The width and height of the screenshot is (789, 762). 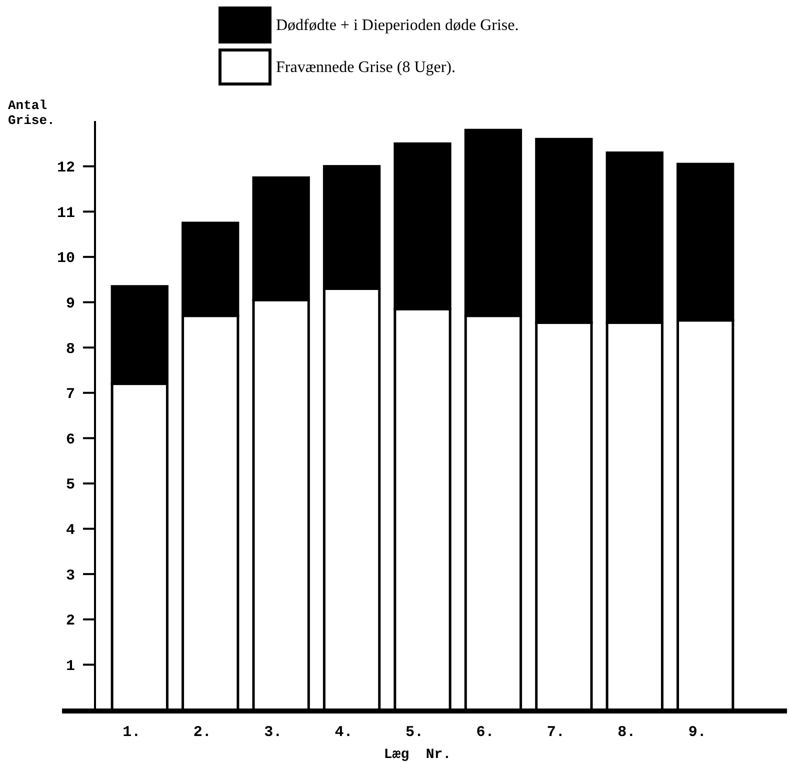 What do you see at coordinates (70, 349) in the screenshot?
I see `y-tick-label: 8` at bounding box center [70, 349].